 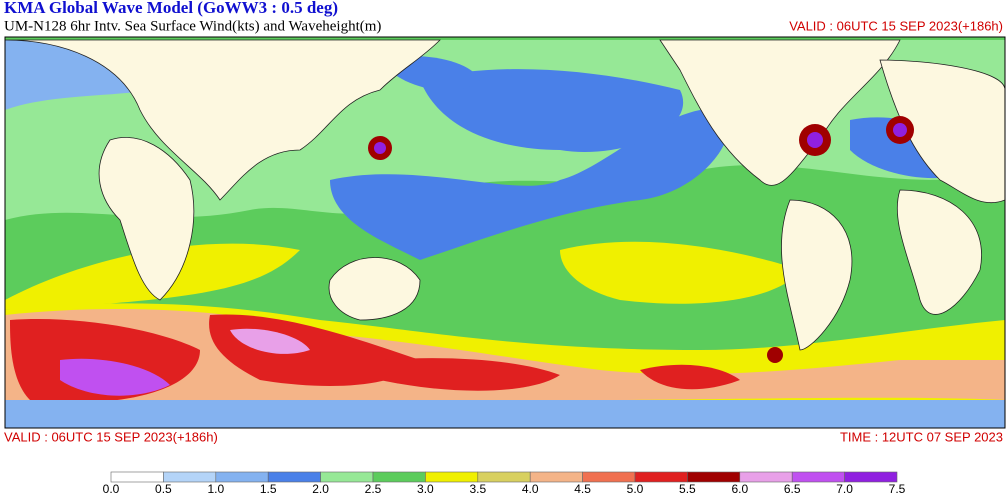 What do you see at coordinates (897, 489) in the screenshot?
I see `colorbar-label: 7.5` at bounding box center [897, 489].